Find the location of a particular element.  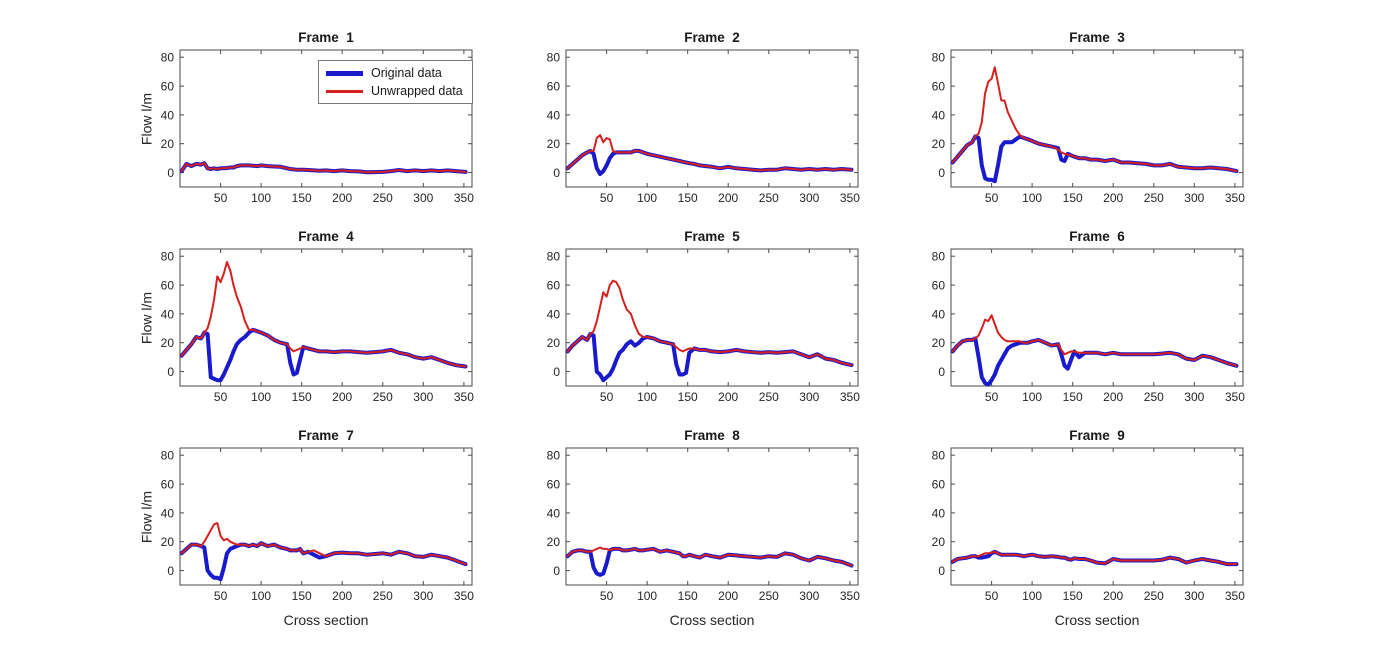

plot-area-frame-6: 50 100 150 200 250 300 350 0 20 40 60 80 is located at coordinates (1088, 326).